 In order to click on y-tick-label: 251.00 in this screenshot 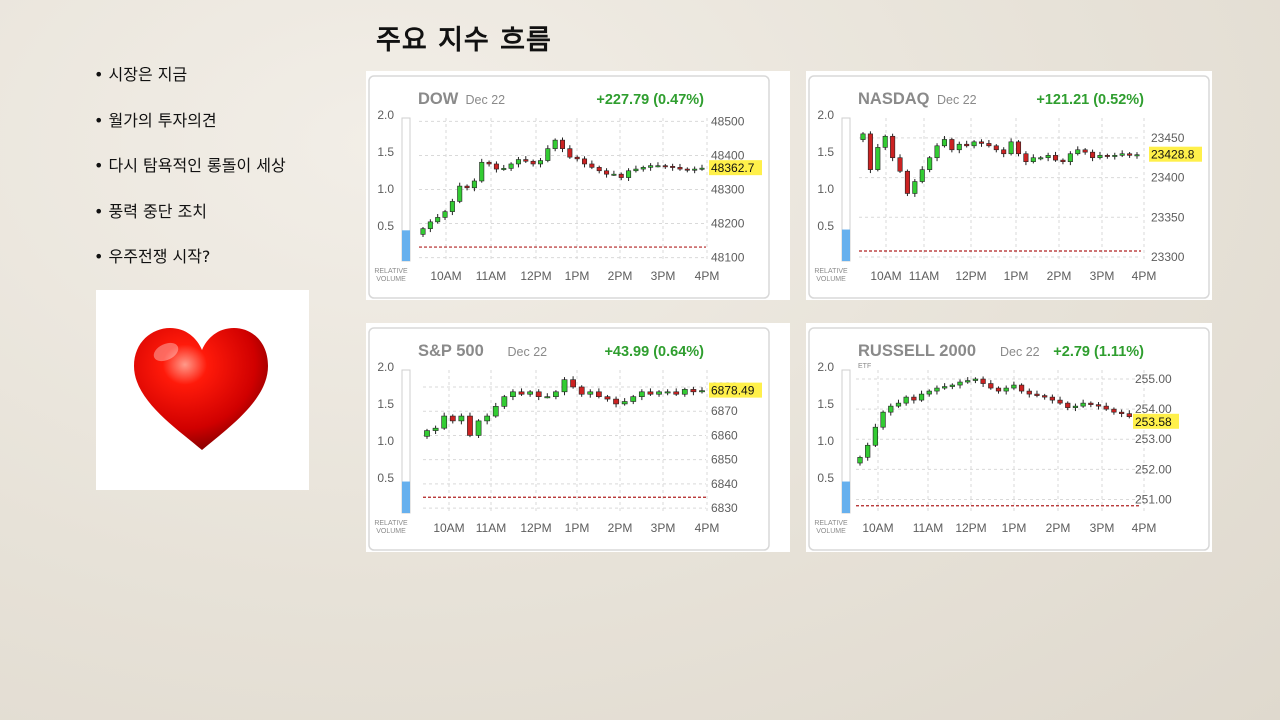, I will do `click(1153, 499)`.